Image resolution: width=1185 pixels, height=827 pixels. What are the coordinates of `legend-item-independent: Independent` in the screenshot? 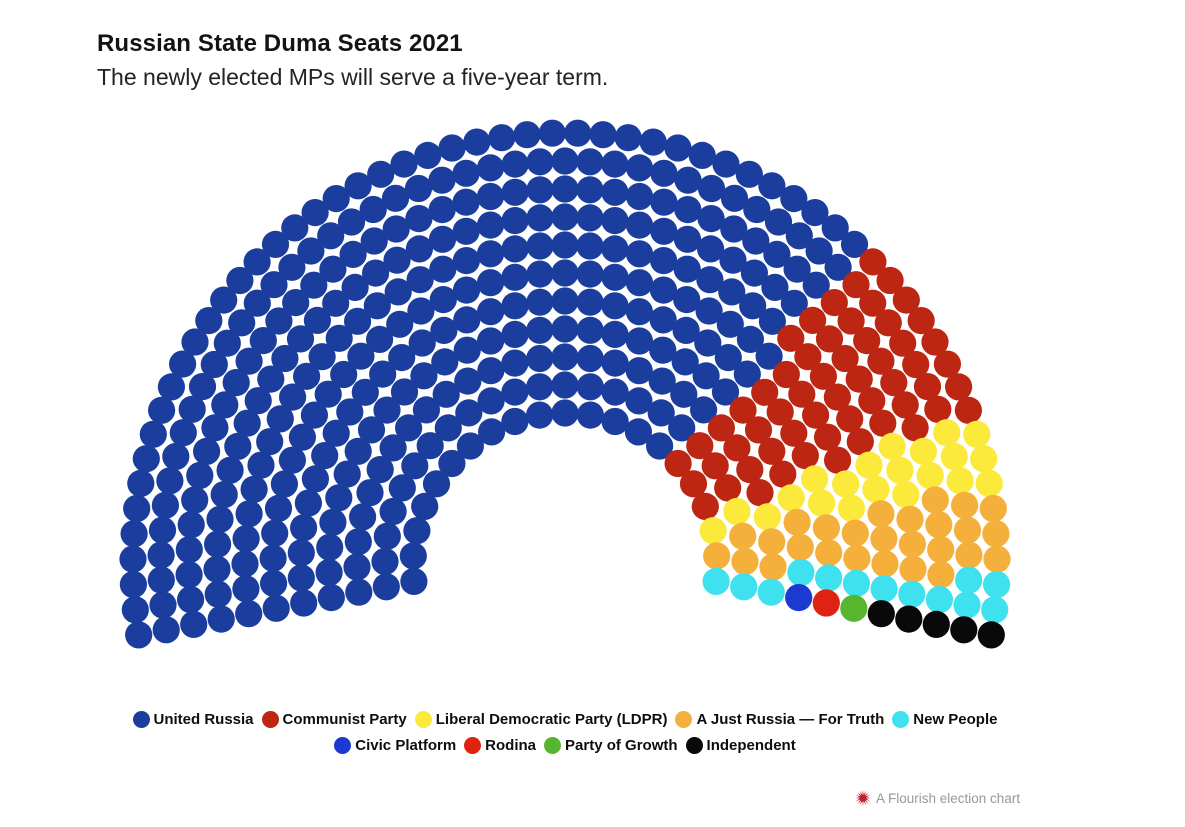 It's located at (740, 745).